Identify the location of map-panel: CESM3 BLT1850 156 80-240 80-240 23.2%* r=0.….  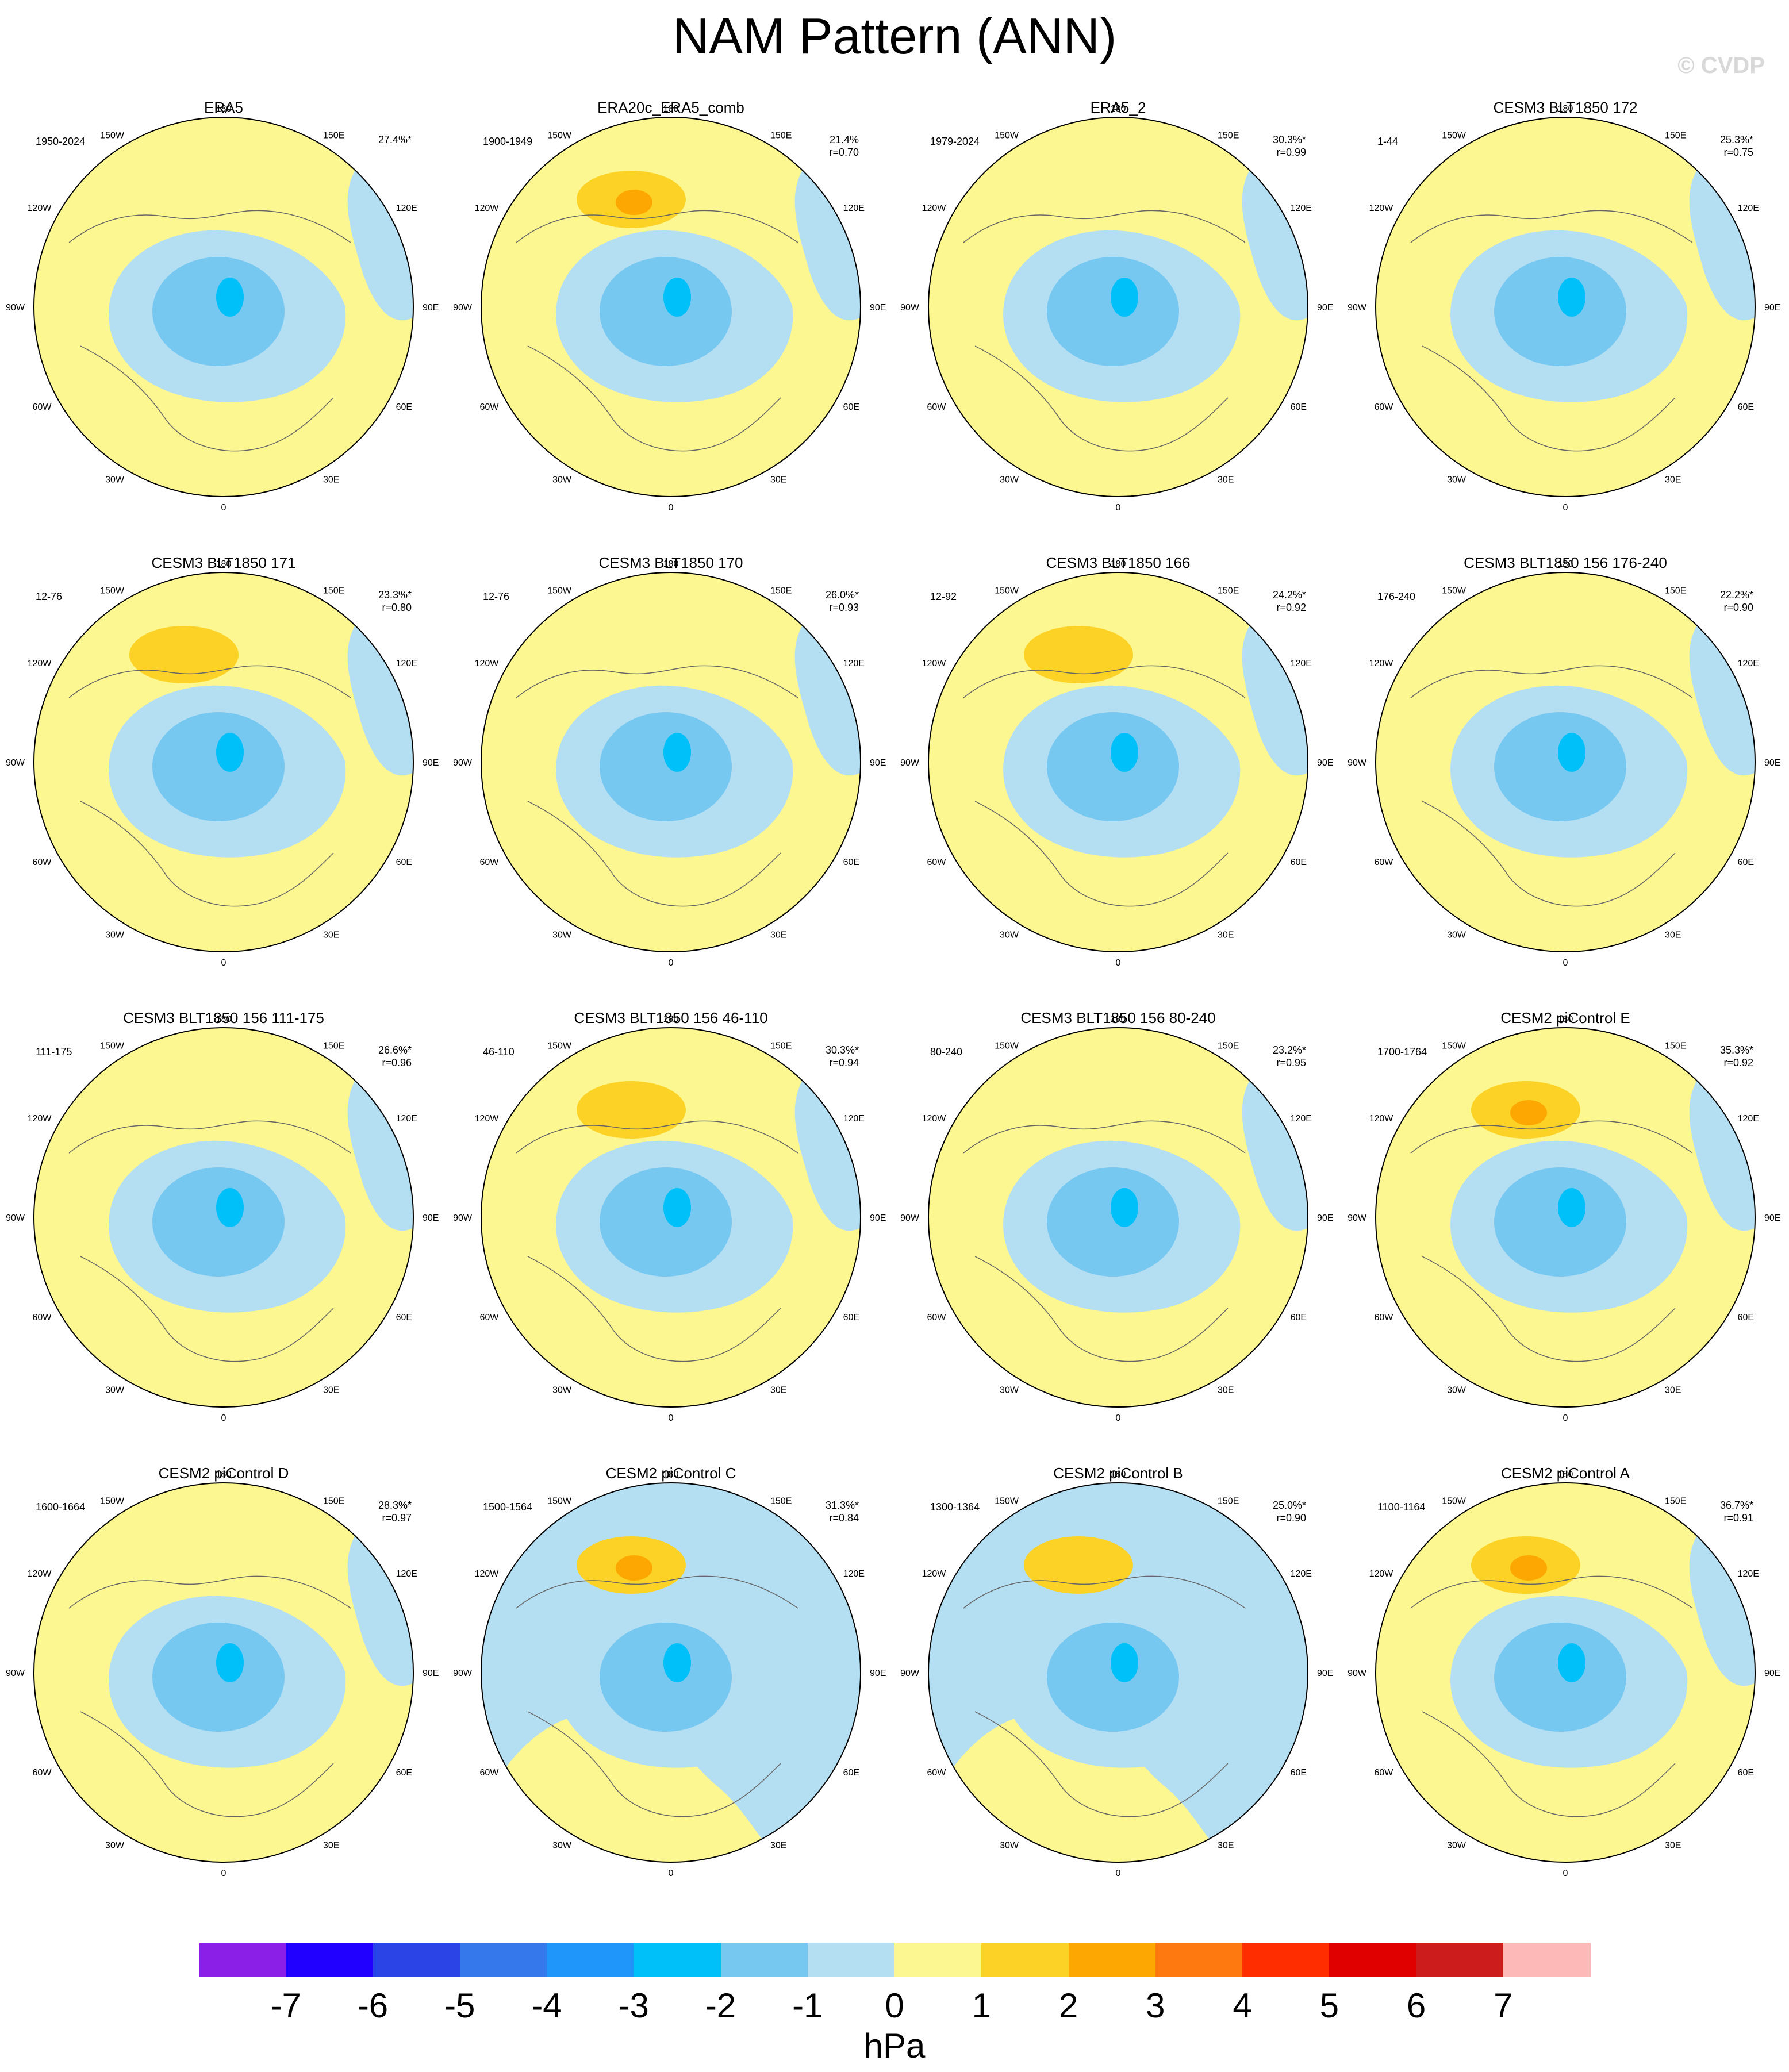
(1118, 1236).